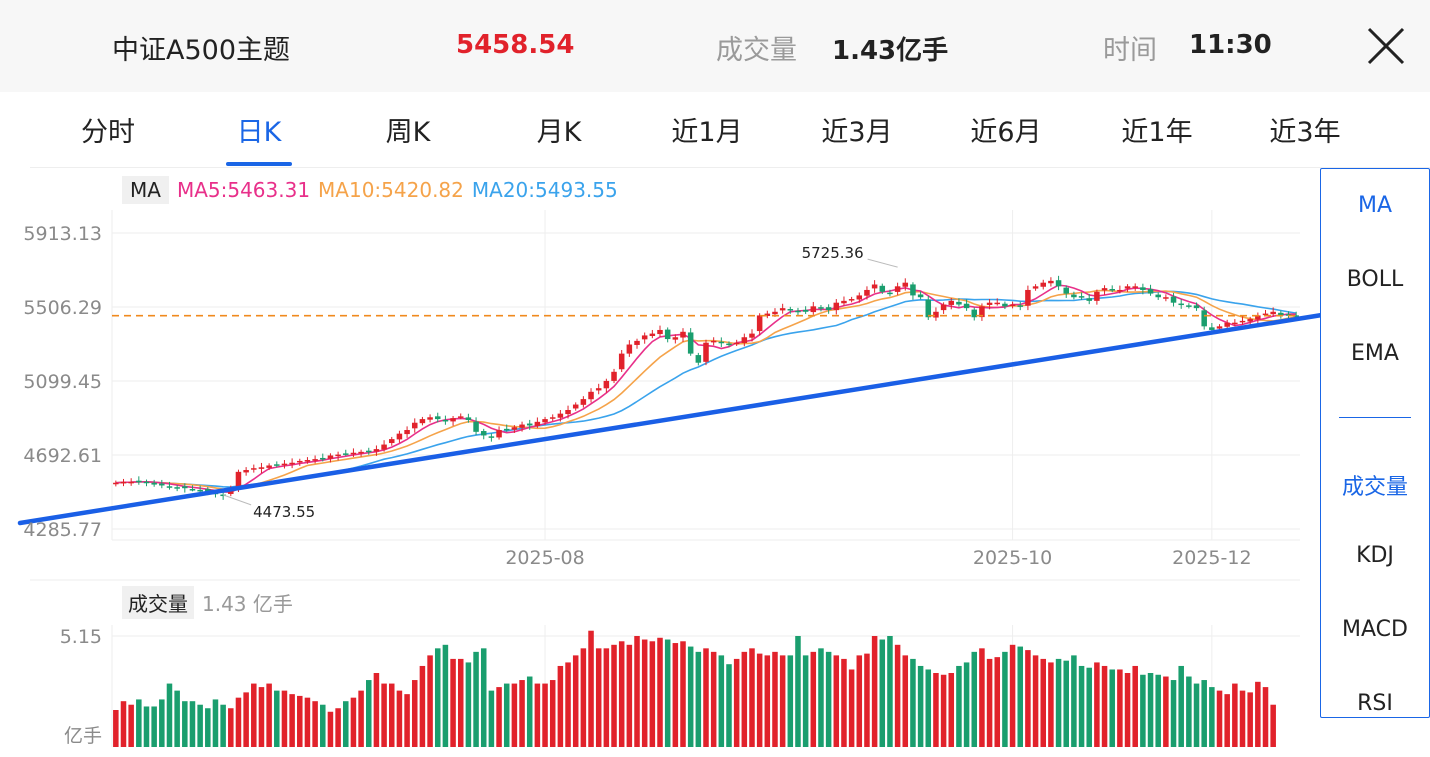 This screenshot has height=757, width=1430. What do you see at coordinates (1375, 629) in the screenshot?
I see `indicator-macd: MACD` at bounding box center [1375, 629].